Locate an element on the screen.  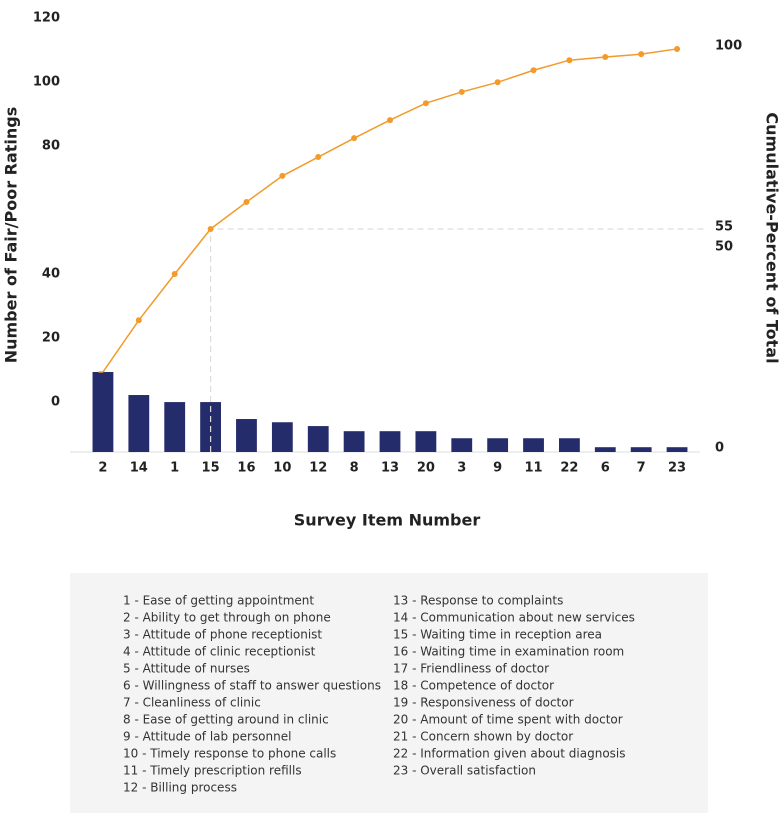
key-item: 17 - Friendliness of doctor is located at coordinates (471, 669).